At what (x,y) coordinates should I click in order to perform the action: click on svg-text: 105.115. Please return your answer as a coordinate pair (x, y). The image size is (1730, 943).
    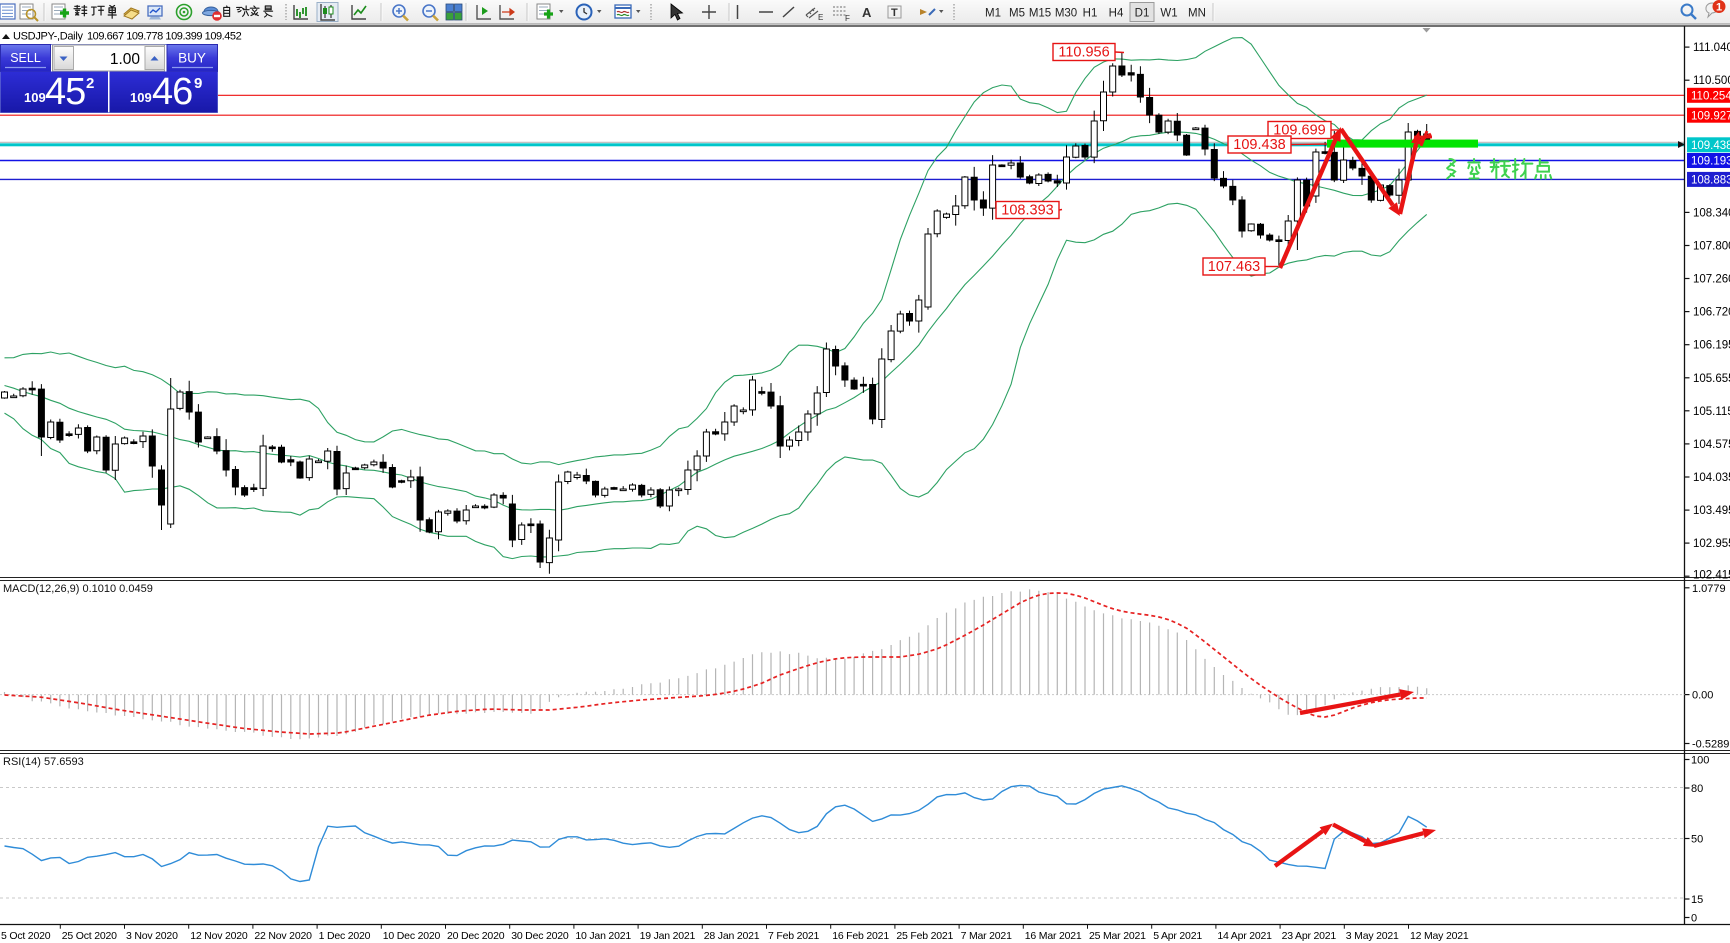
    Looking at the image, I should click on (1711, 412).